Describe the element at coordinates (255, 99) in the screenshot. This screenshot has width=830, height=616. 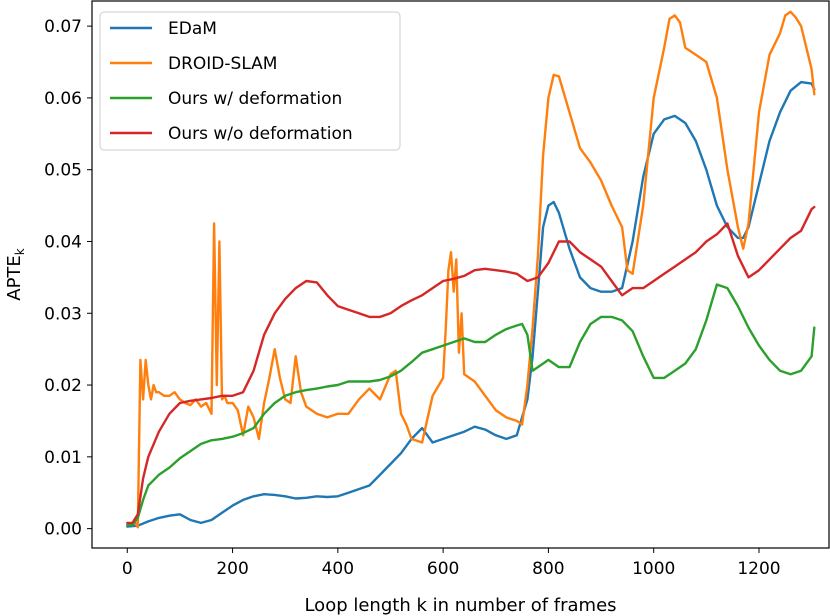
I see `legend-label-3: Ours w/ deformation` at that location.